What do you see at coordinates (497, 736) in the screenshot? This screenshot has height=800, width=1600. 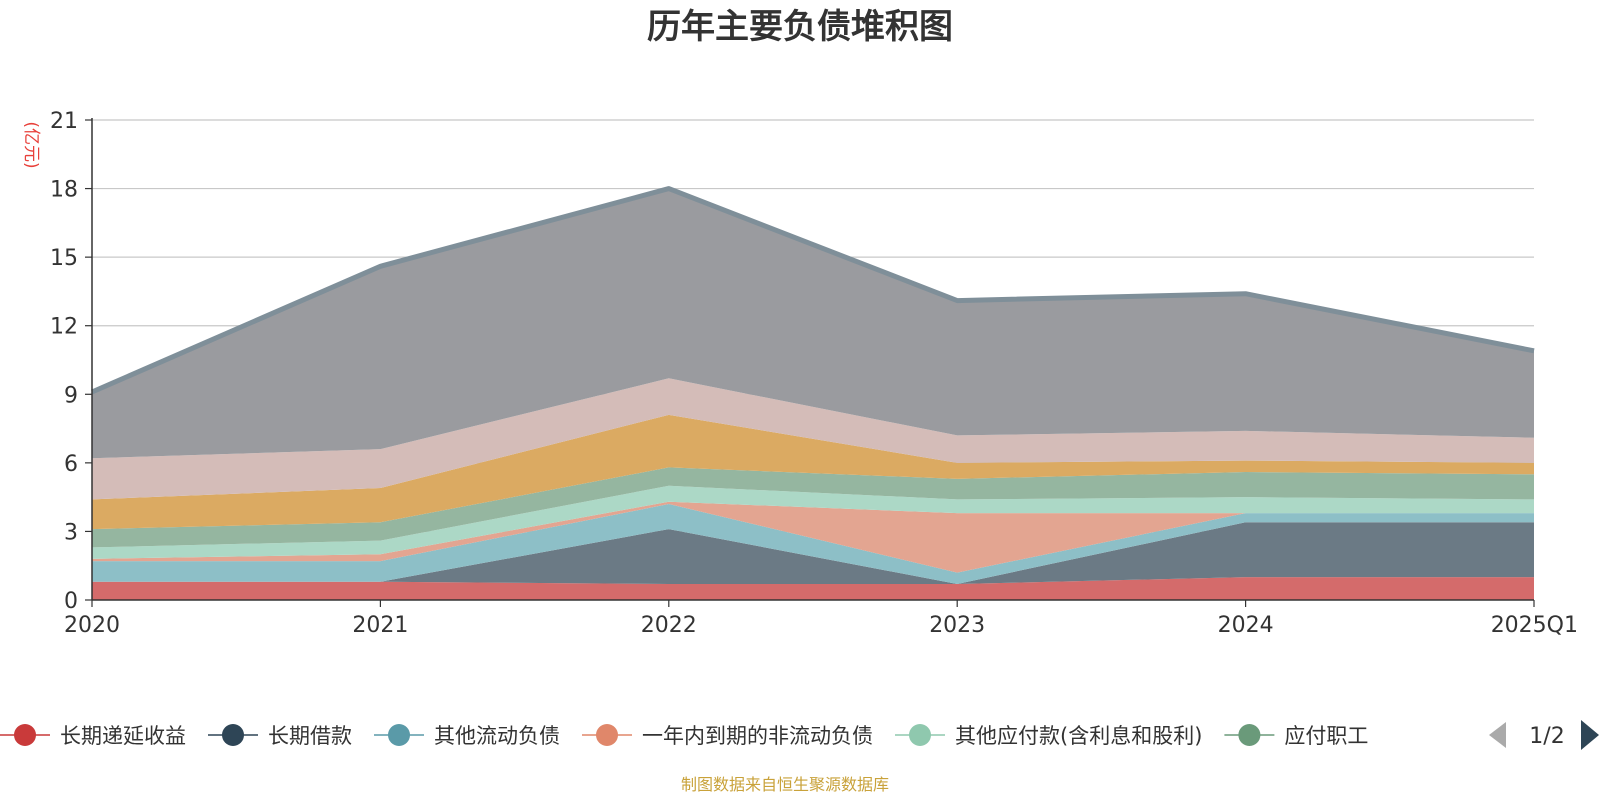 I see `legend-label: 其他流动负债` at bounding box center [497, 736].